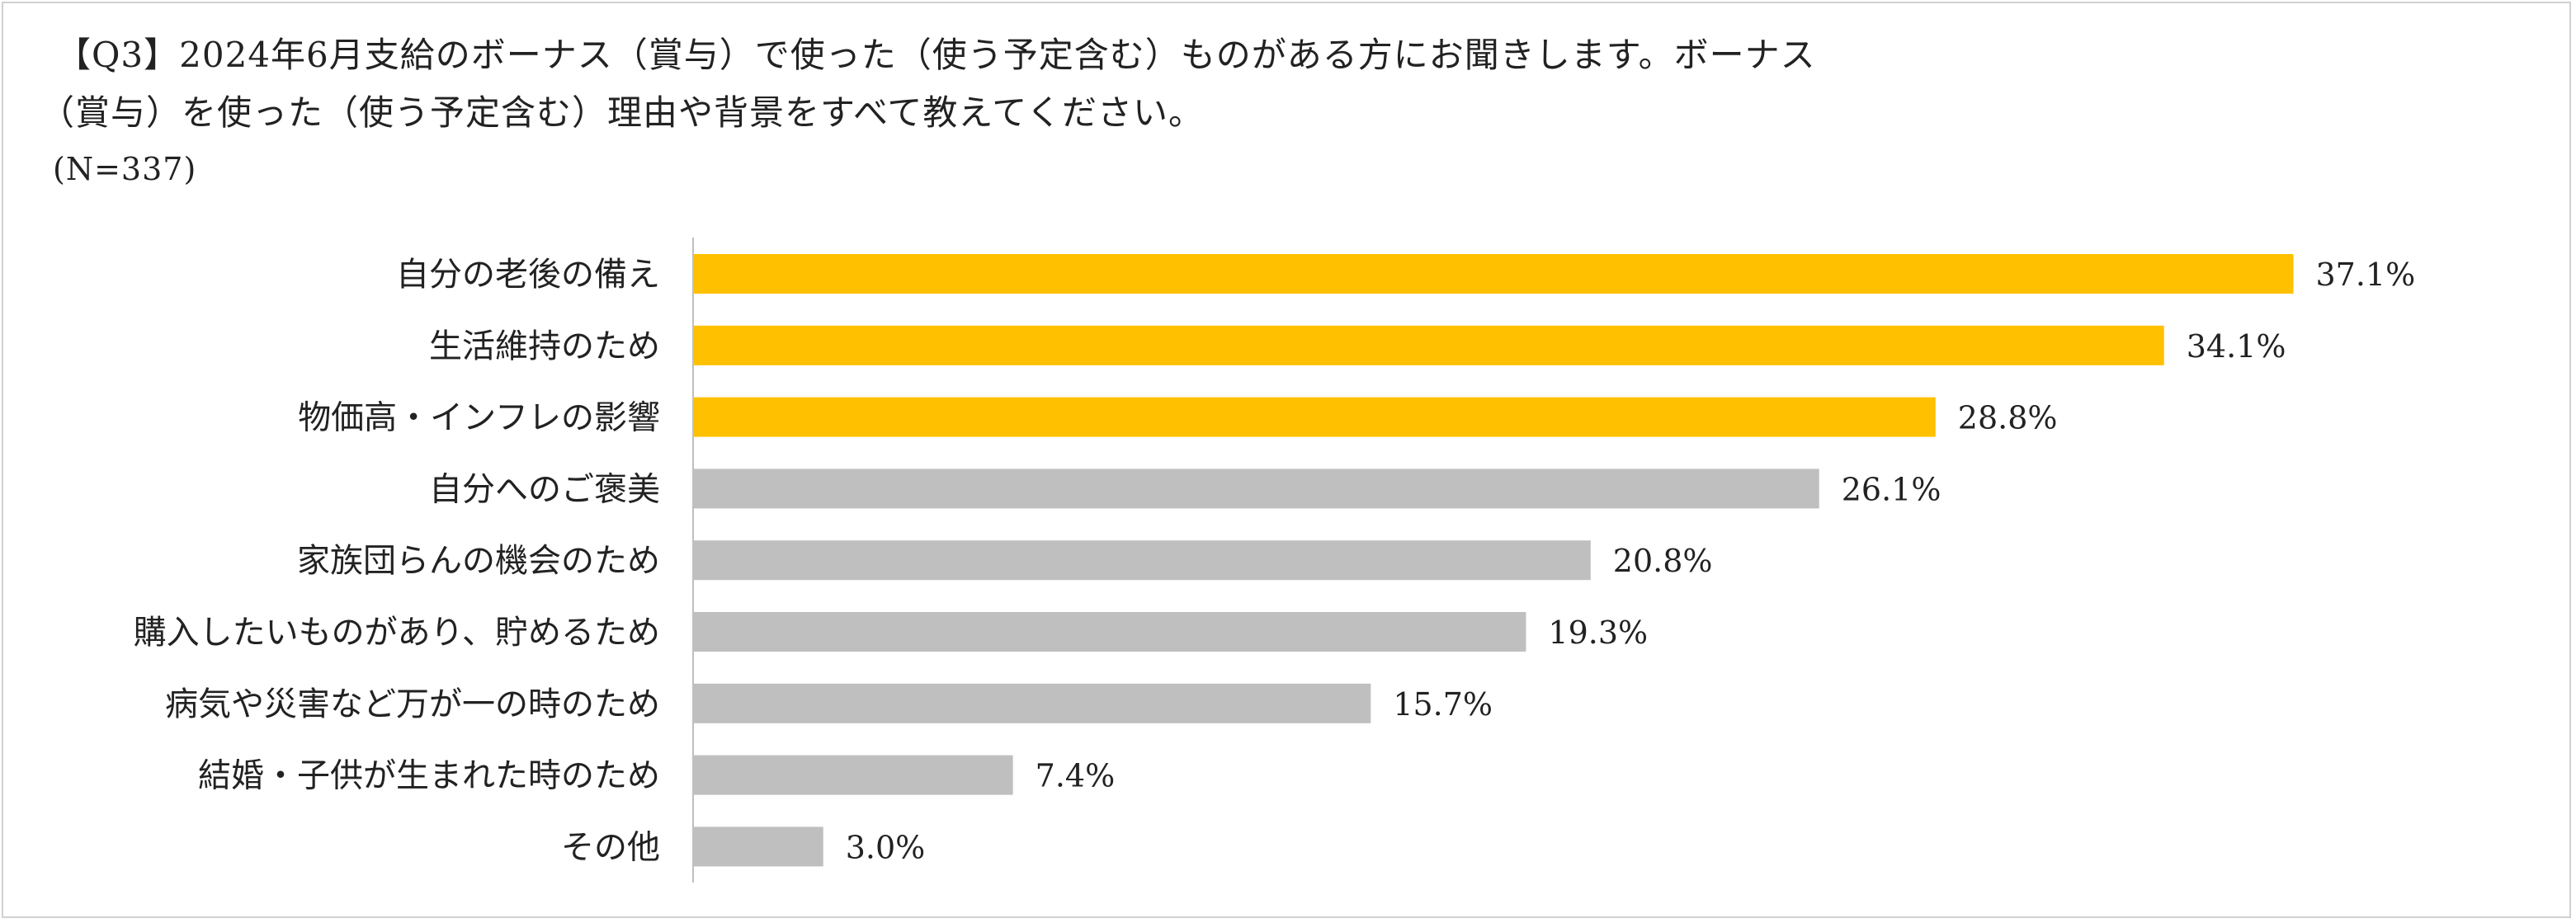  Describe the element at coordinates (478, 561) in the screenshot. I see `category-label: 家族団らんの機会のため` at that location.